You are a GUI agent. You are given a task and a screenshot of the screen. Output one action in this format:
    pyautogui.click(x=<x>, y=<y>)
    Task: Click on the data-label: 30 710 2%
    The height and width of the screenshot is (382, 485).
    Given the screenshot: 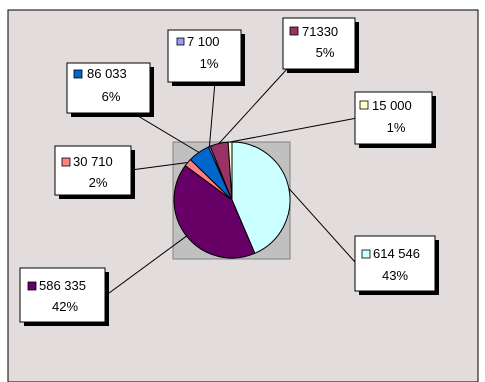 What is the action you would take?
    pyautogui.click(x=94, y=172)
    